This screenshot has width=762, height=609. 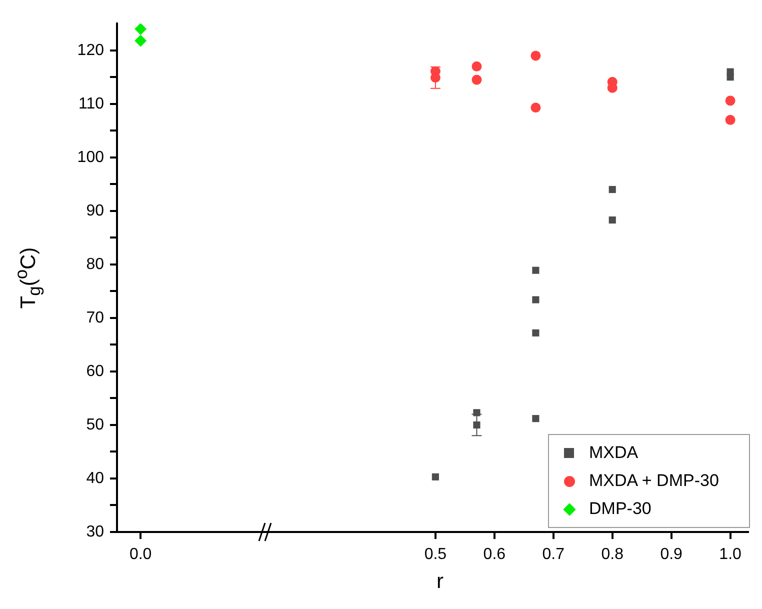 What do you see at coordinates (95, 531) in the screenshot?
I see `y-tick-label: 30` at bounding box center [95, 531].